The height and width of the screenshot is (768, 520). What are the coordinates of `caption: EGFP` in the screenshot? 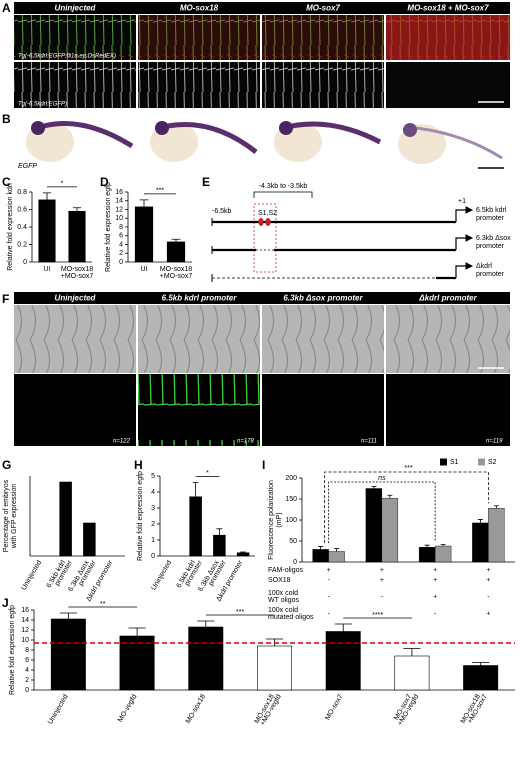 It's located at (27, 166).